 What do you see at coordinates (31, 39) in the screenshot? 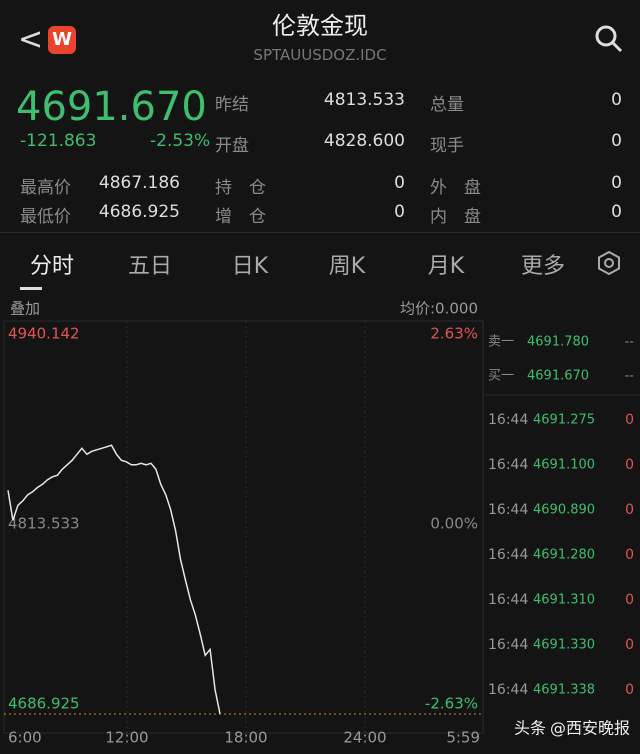
I see `back-button: <` at bounding box center [31, 39].